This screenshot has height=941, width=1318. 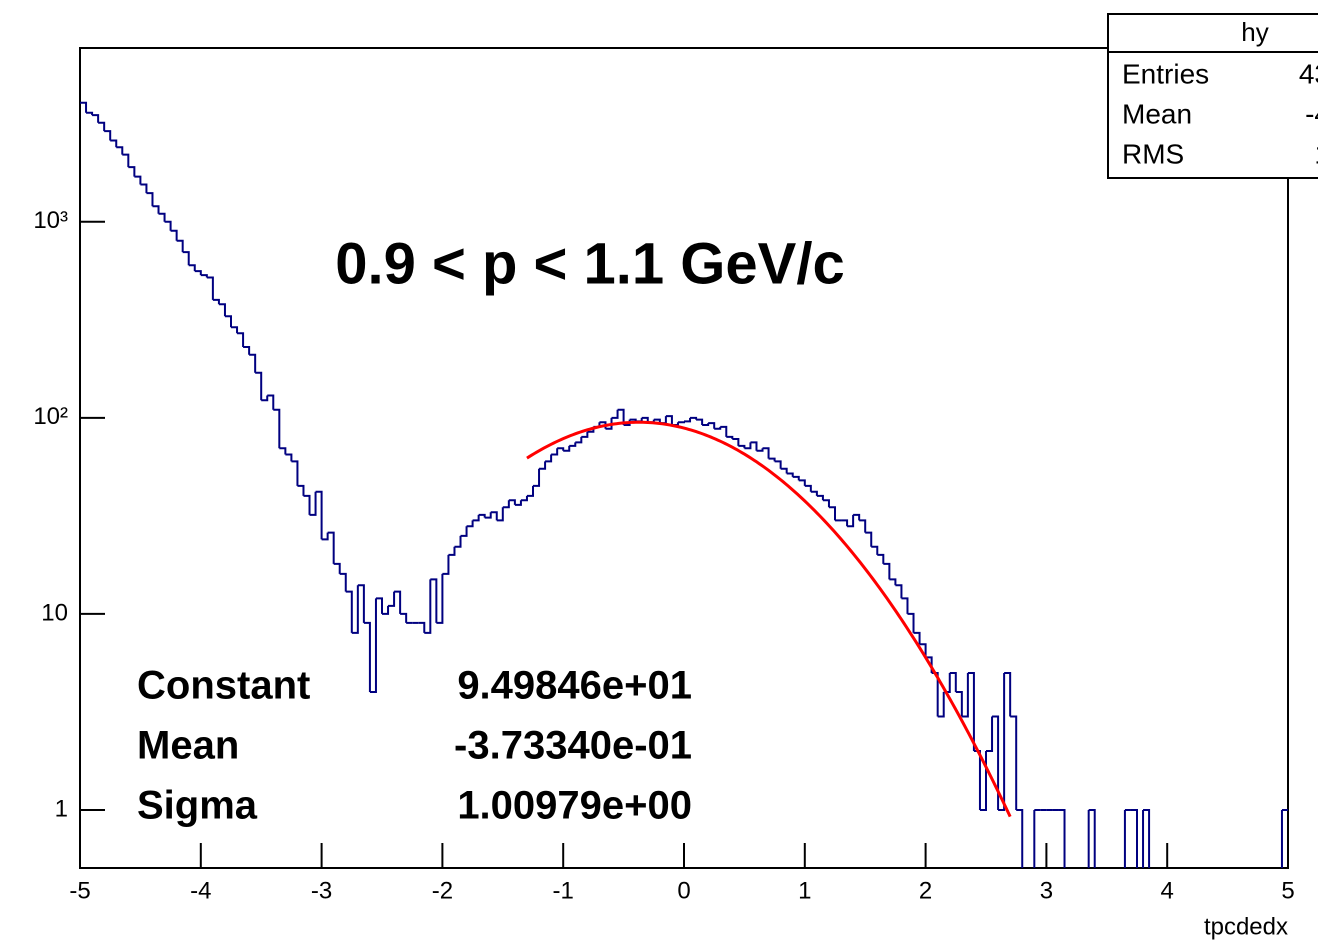 What do you see at coordinates (925, 890) in the screenshot?
I see `x-tick-label: 2` at bounding box center [925, 890].